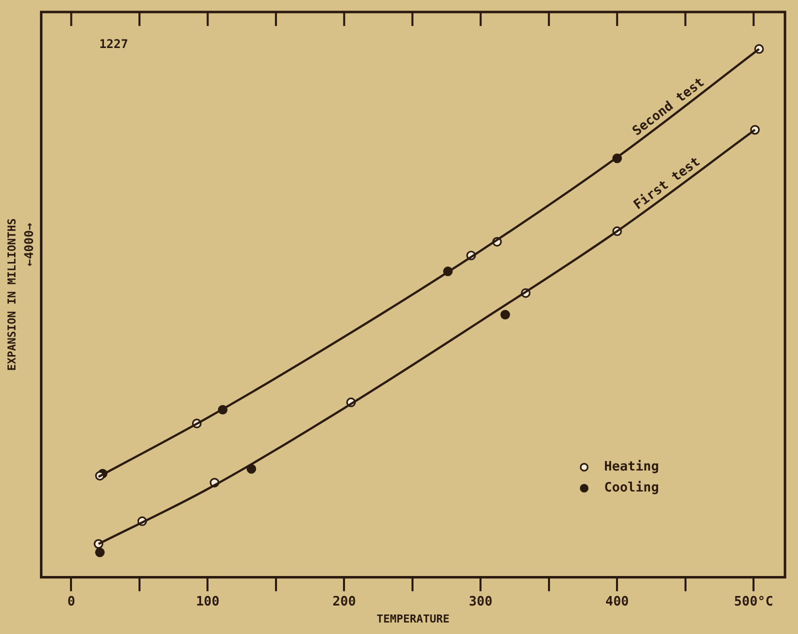 This screenshot has width=798, height=634. What do you see at coordinates (11, 294) in the screenshot?
I see `y-axis-title: EXPANSION IN MILLIONTHS` at bounding box center [11, 294].